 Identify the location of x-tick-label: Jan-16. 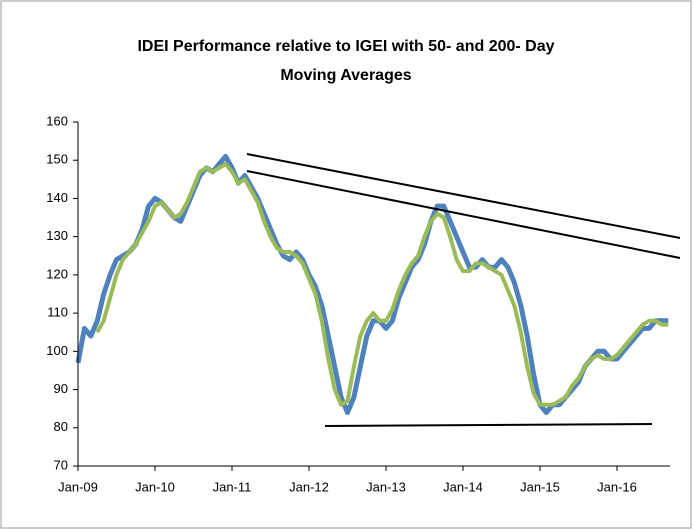
(617, 486).